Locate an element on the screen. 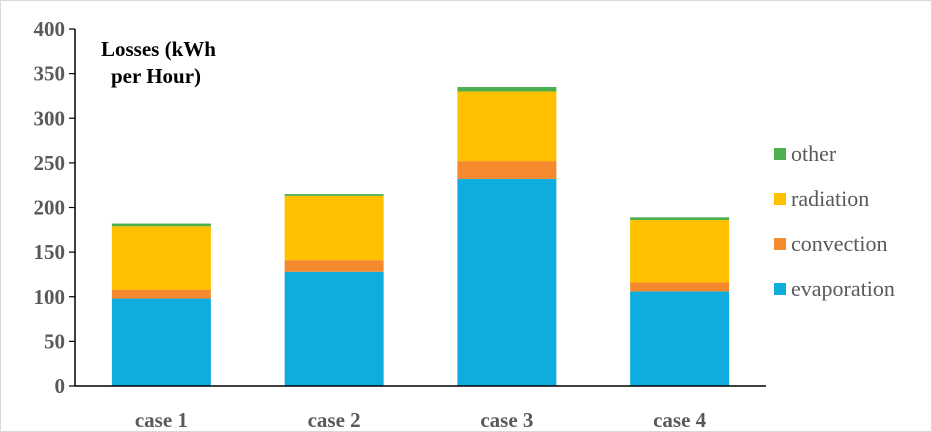  legend-label-radiation: radiation is located at coordinates (830, 198).